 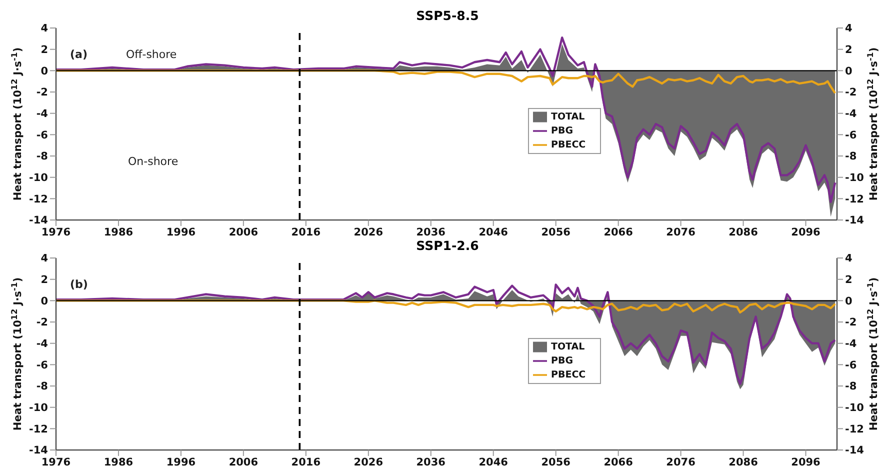 What do you see at coordinates (79, 284) in the screenshot?
I see `annotation: (b)` at bounding box center [79, 284].